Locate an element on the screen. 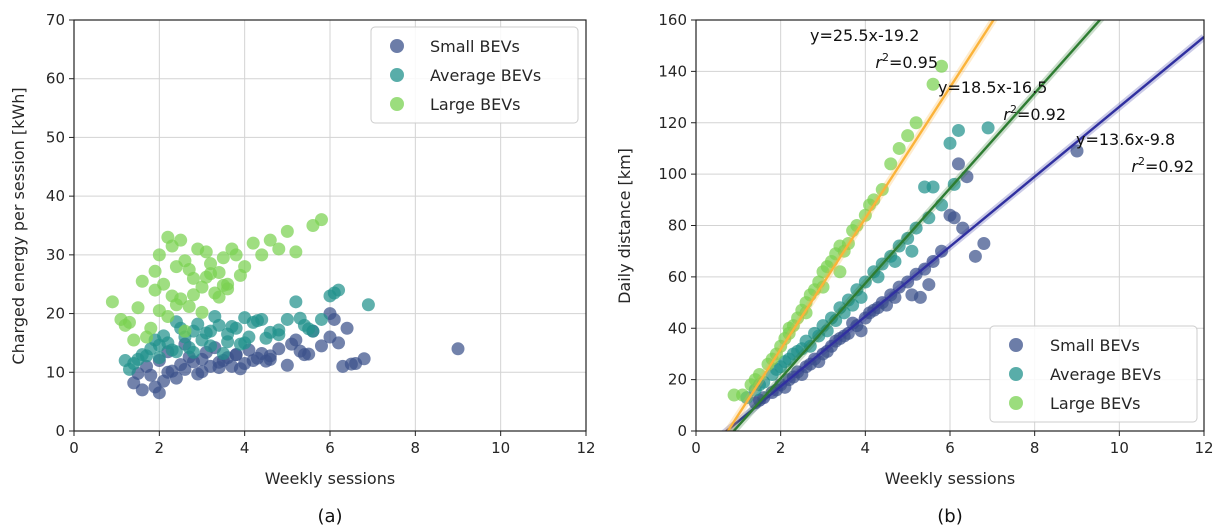 This screenshot has height=529, width=1225. x-tick-label: 10 is located at coordinates (1119, 448).